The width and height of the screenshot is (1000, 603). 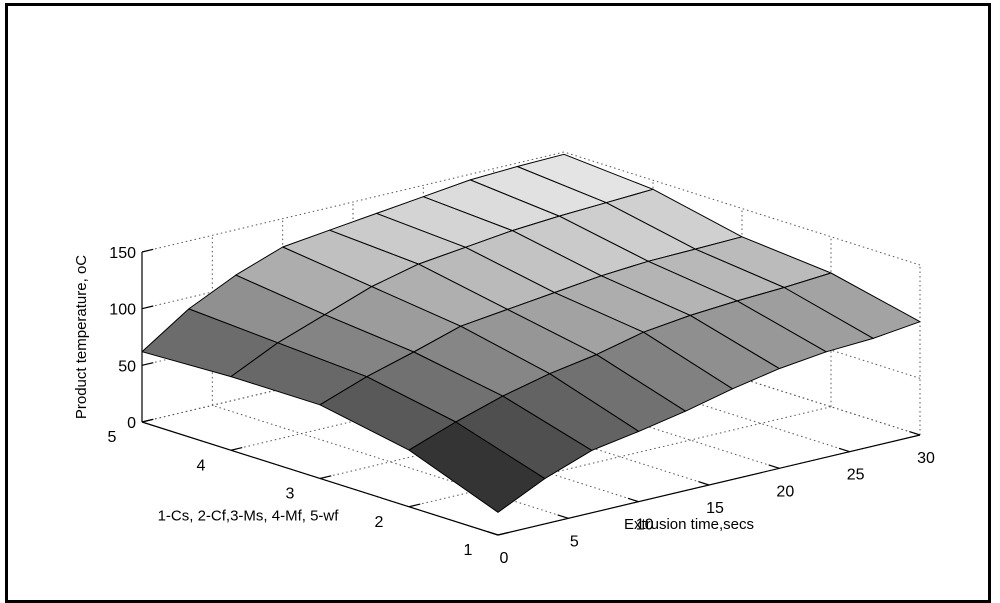 I want to click on y-axis-label: 1-Cs, 2-Cf,3-Ms, 4-Mf, 5-wf, so click(x=249, y=516).